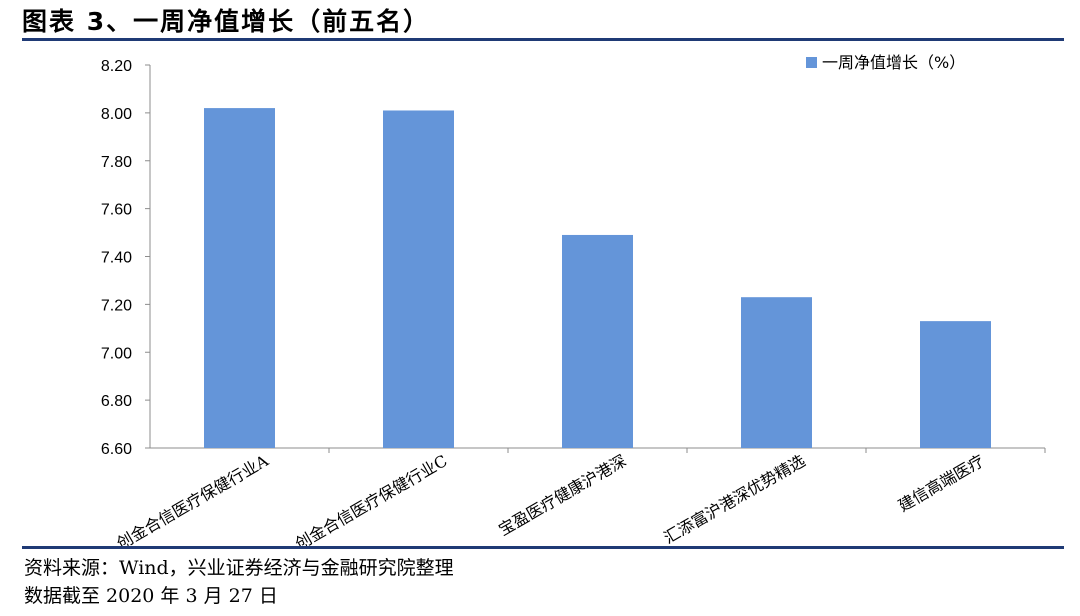 Image resolution: width=1080 pixels, height=616 pixels. I want to click on legend-swatch, so click(811, 62).